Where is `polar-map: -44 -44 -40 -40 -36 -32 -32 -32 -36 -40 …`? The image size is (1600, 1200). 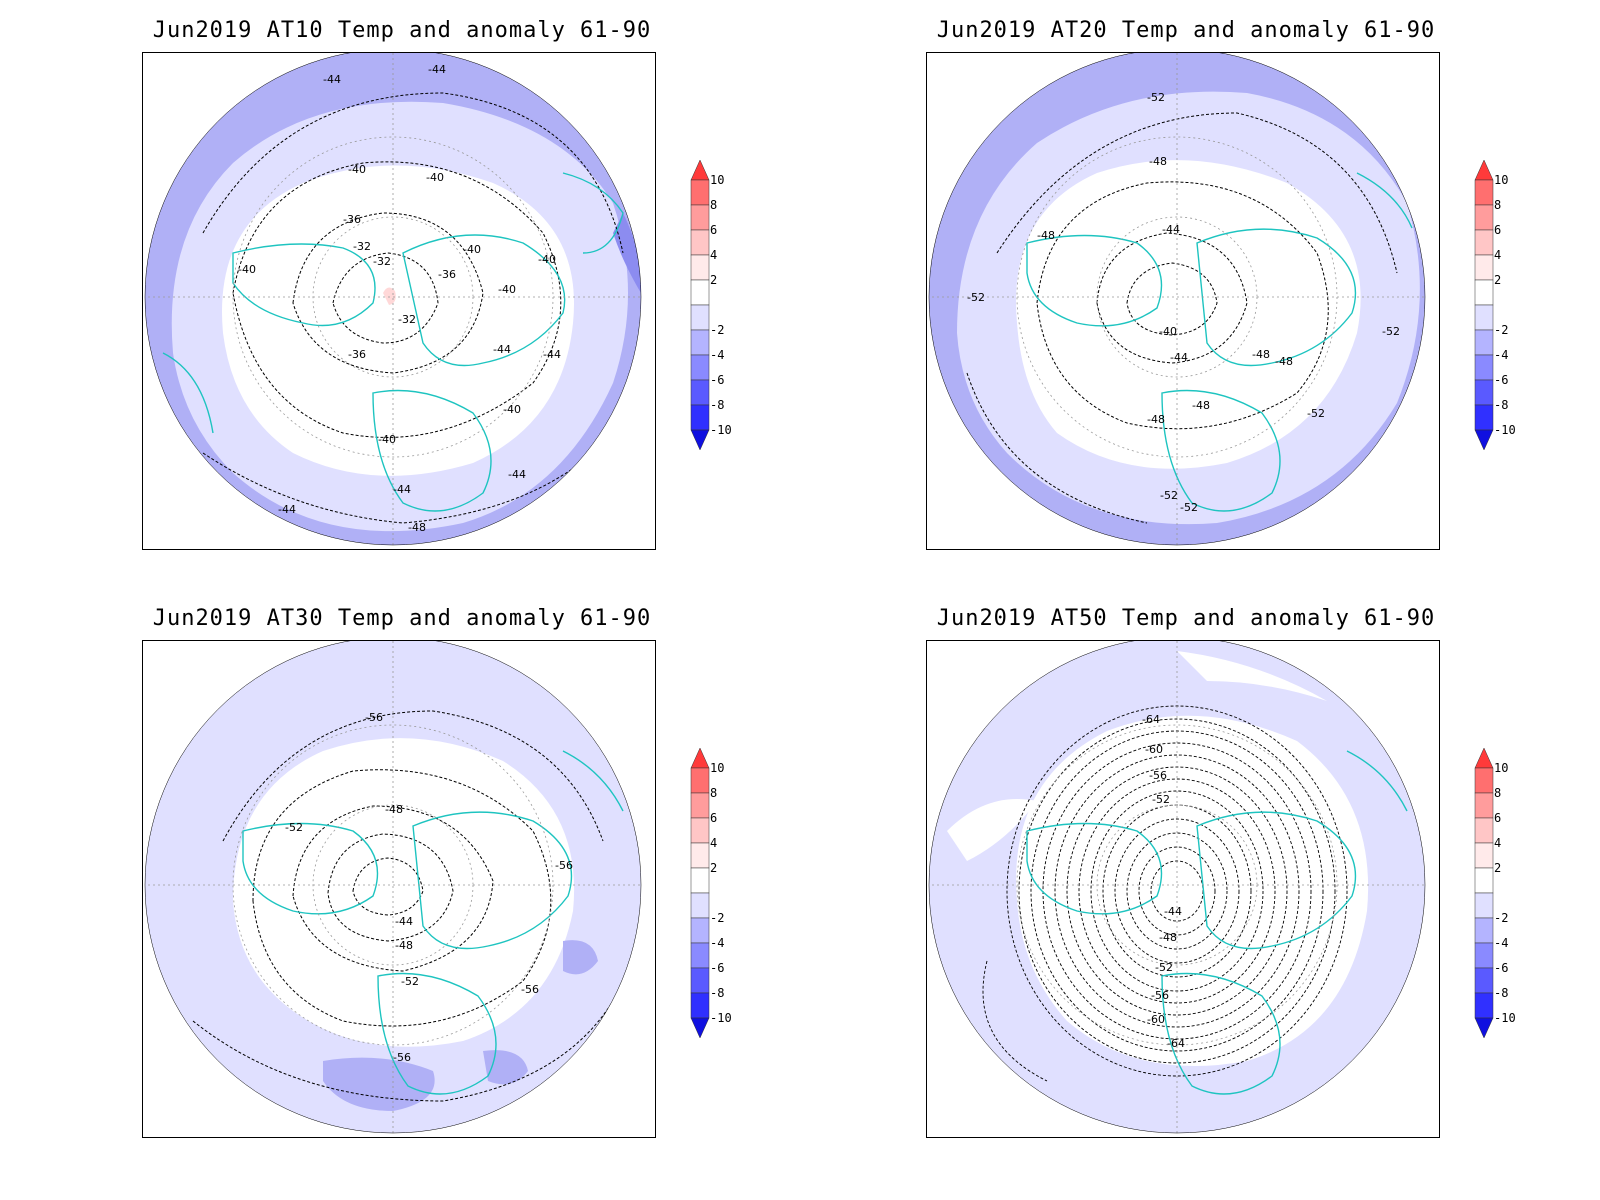 polar-map: -44 -44 -40 -40 -36 -32 -32 -32 -36 -40 … is located at coordinates (399, 301).